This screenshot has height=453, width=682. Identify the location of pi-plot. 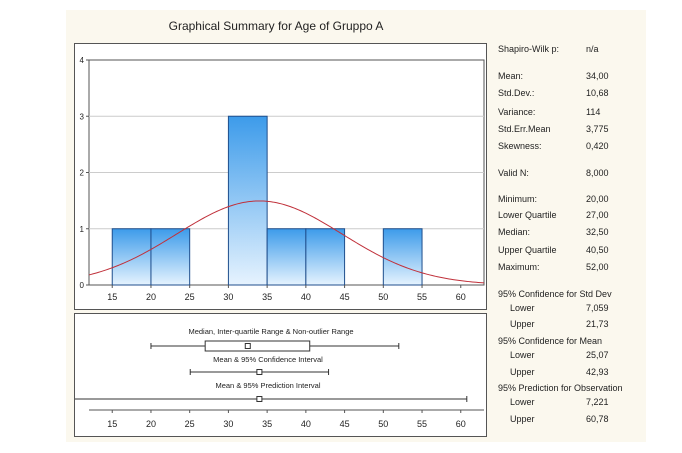
(259, 399).